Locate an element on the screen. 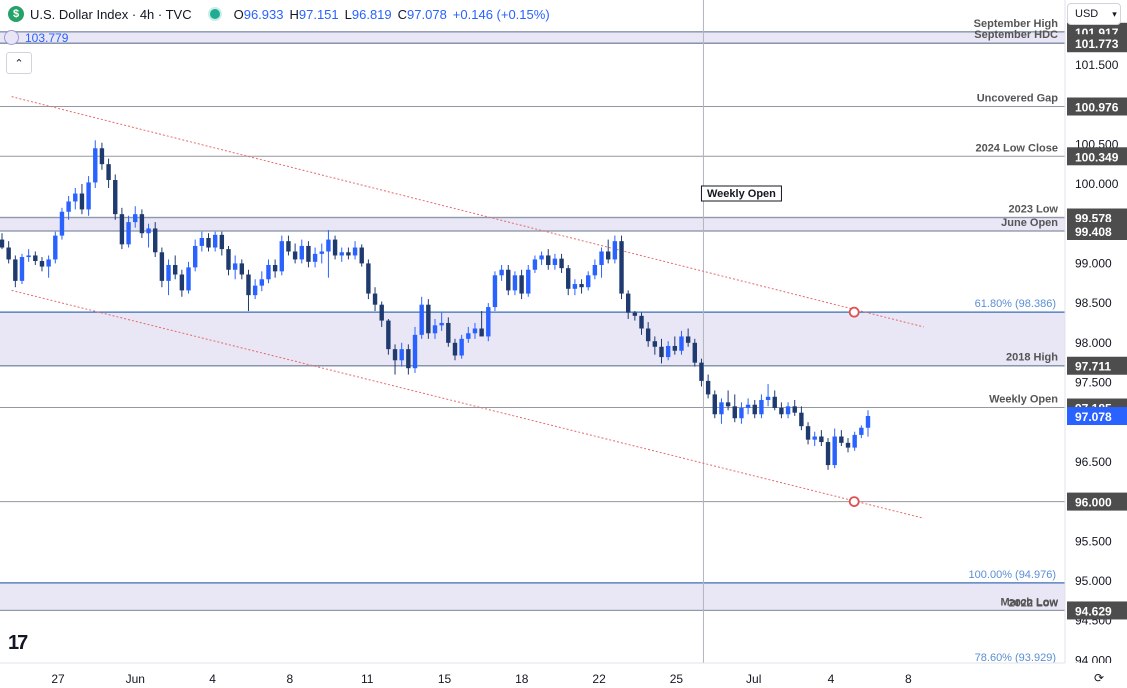  level-label: 2023 Low is located at coordinates (1033, 210).